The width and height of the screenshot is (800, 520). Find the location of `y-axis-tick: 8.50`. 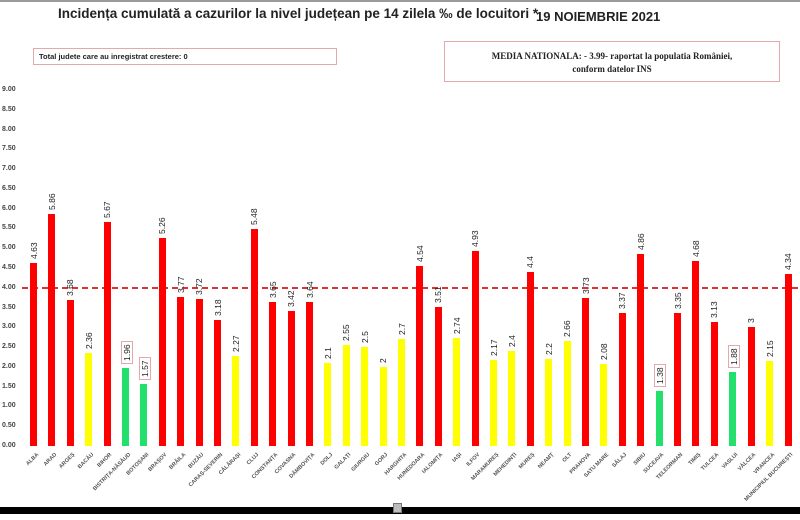

y-axis-tick: 8.50 is located at coordinates (9, 109).